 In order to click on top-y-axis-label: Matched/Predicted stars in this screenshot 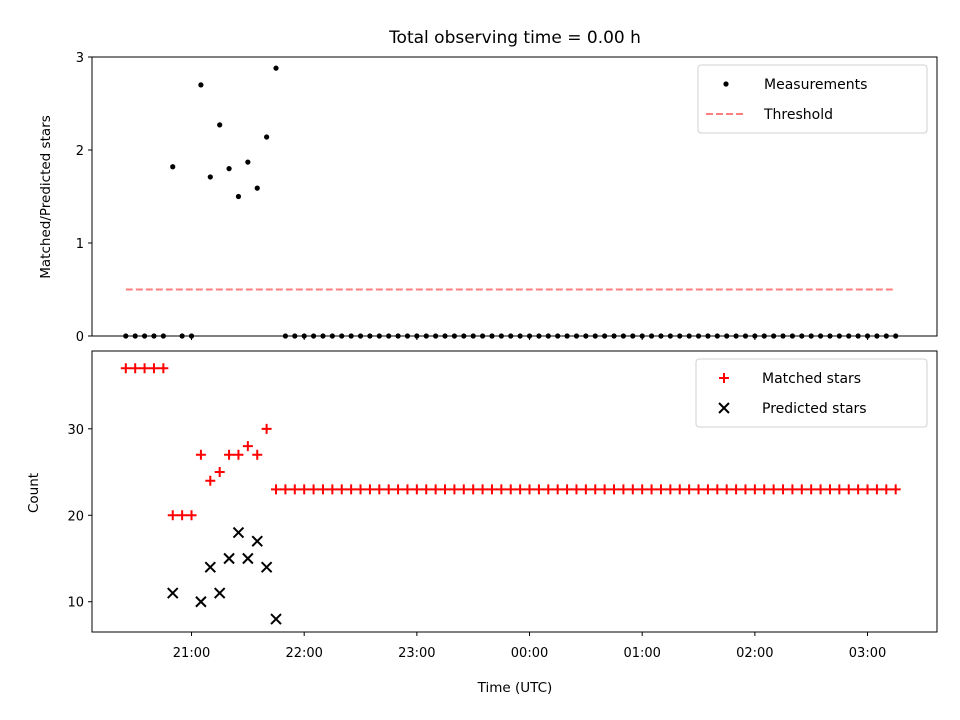, I will do `click(46, 196)`.